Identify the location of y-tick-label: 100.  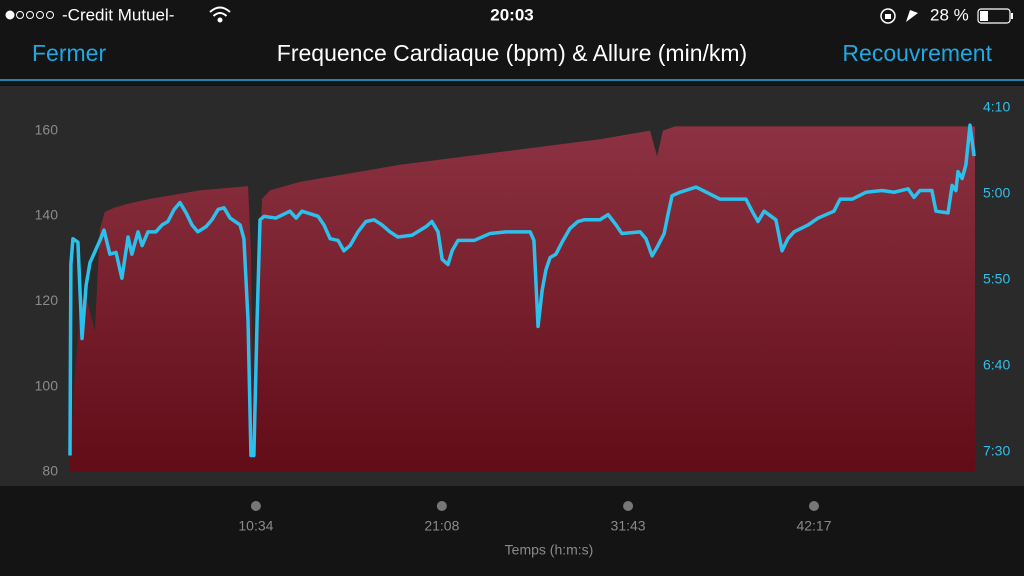
(47, 385).